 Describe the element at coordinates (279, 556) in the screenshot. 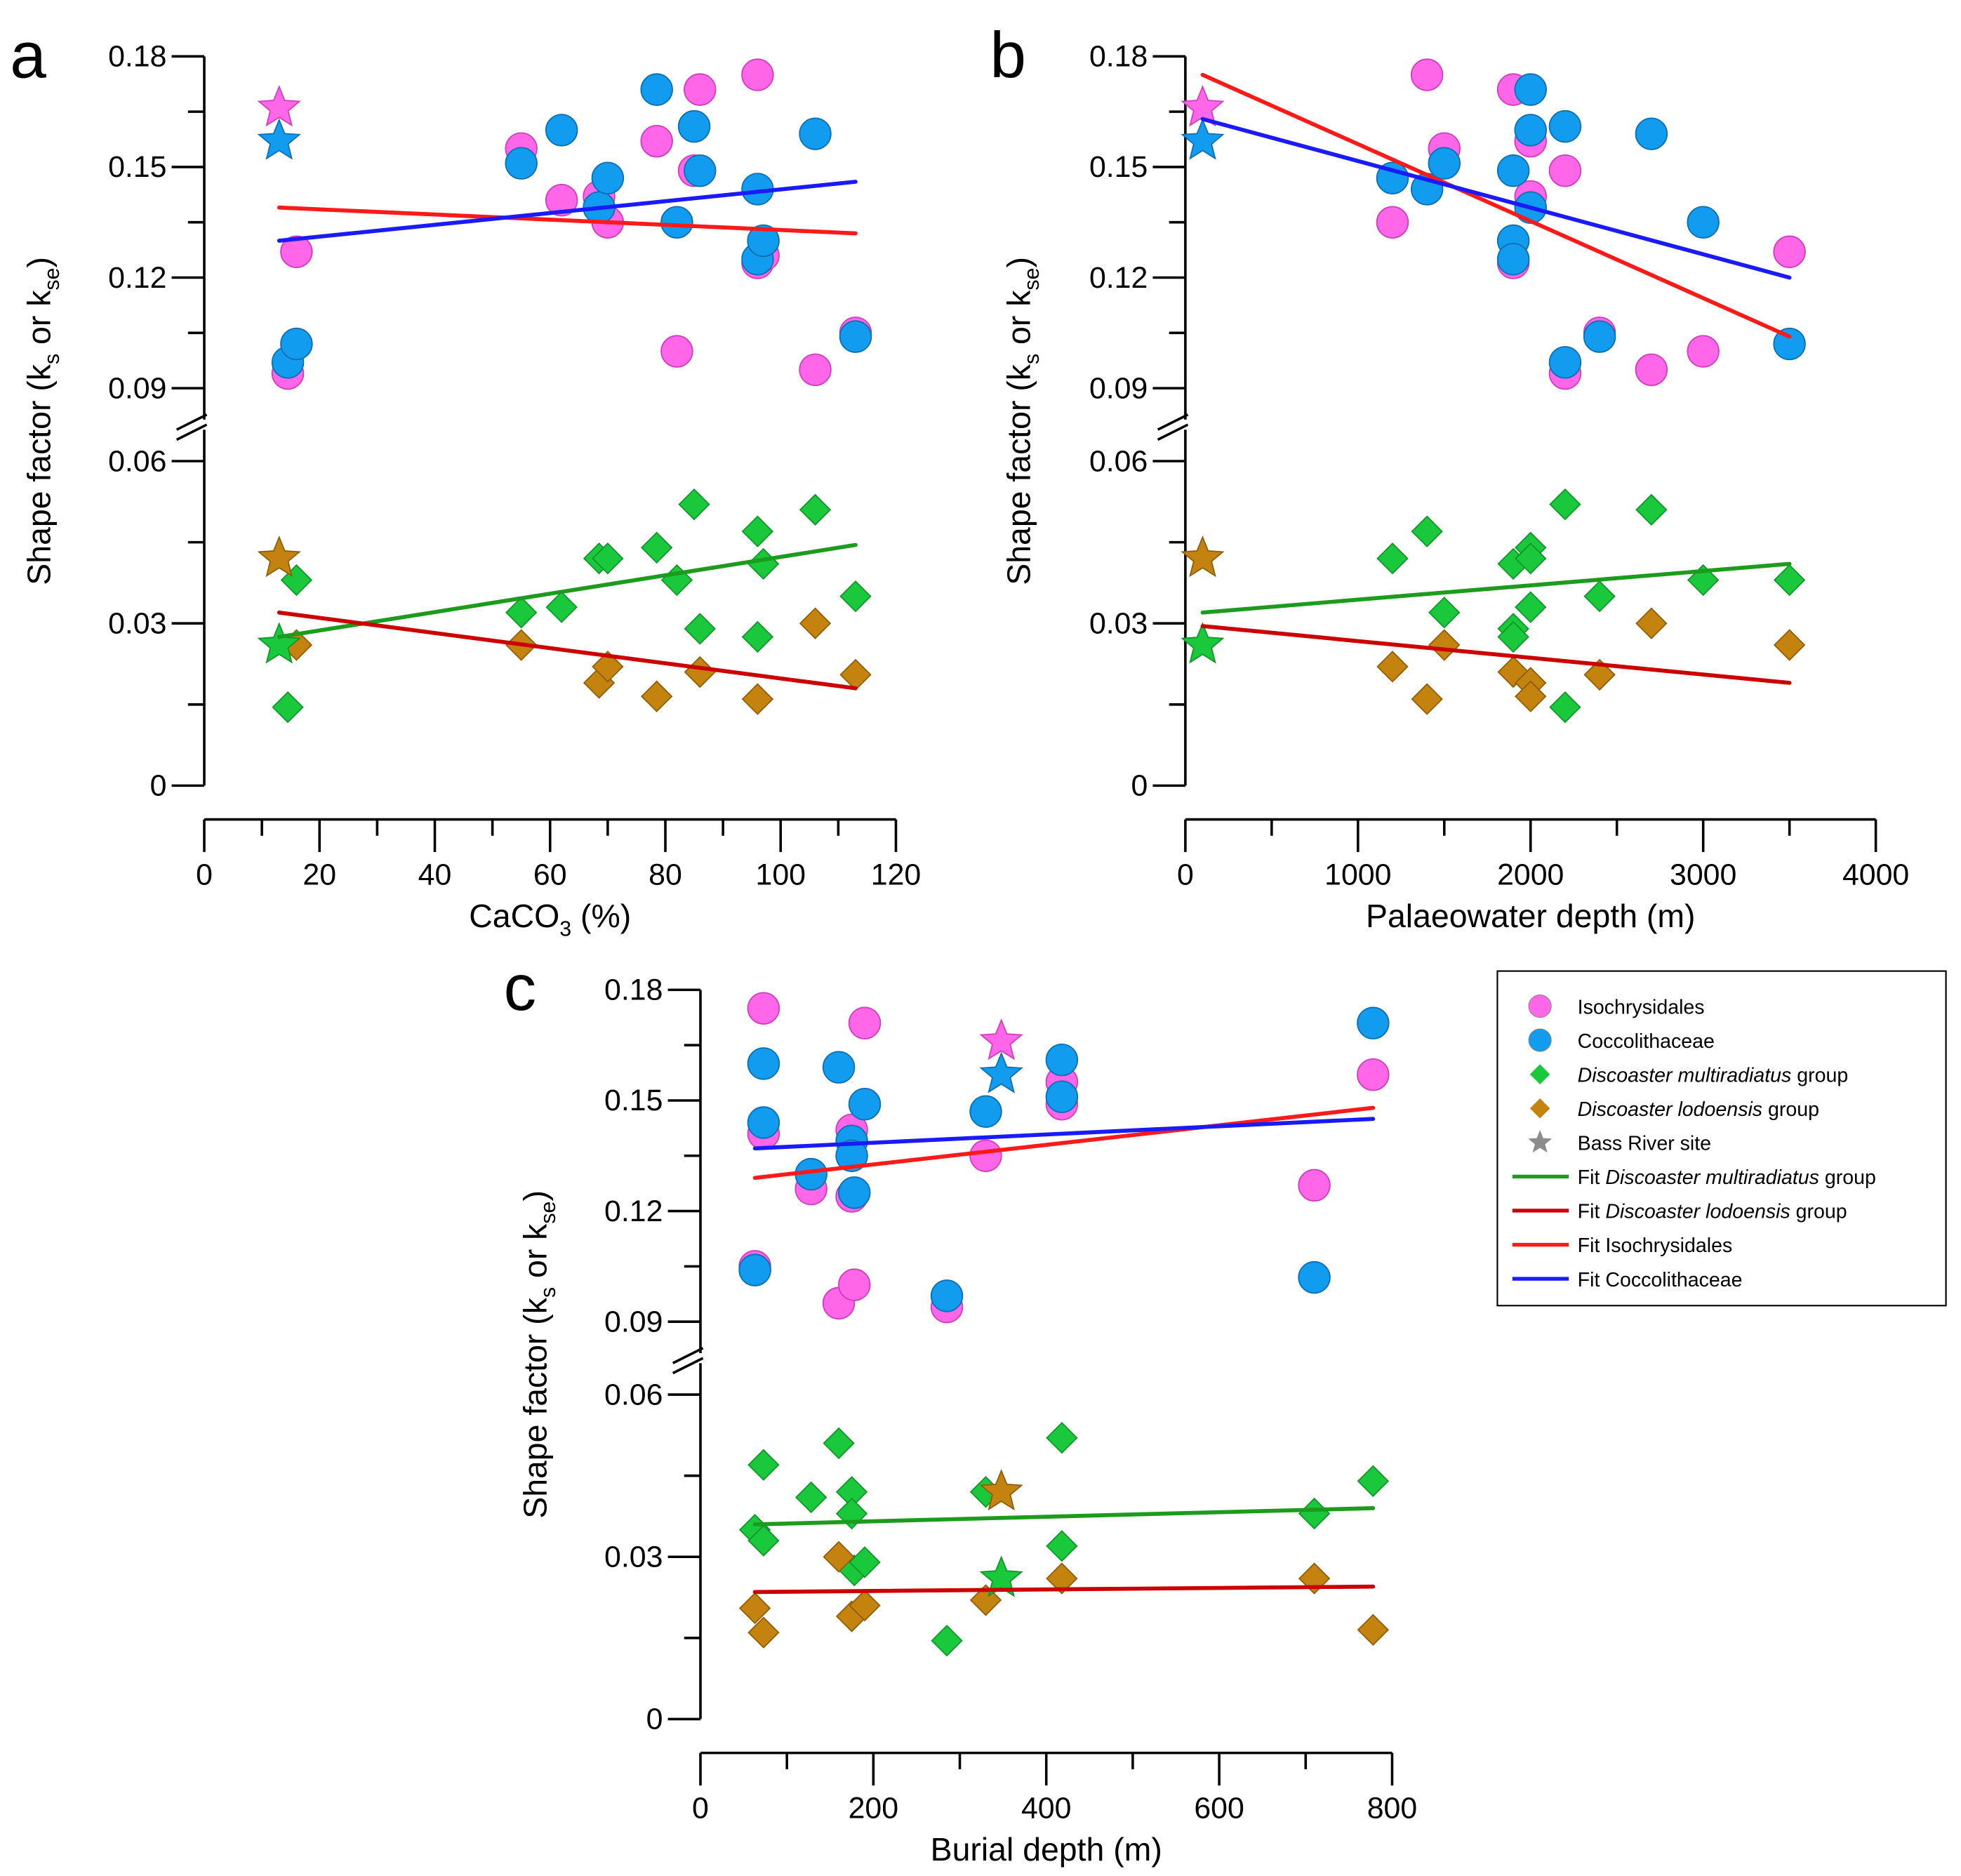

I see `bass-river-star-discoaster-lodoensis-group` at that location.